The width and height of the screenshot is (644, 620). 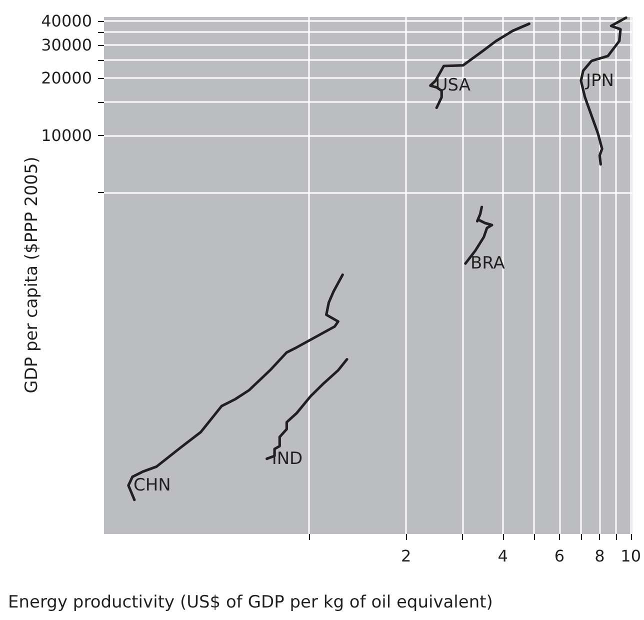 What do you see at coordinates (66, 78) in the screenshot?
I see `y-tick-label: 20000` at bounding box center [66, 78].